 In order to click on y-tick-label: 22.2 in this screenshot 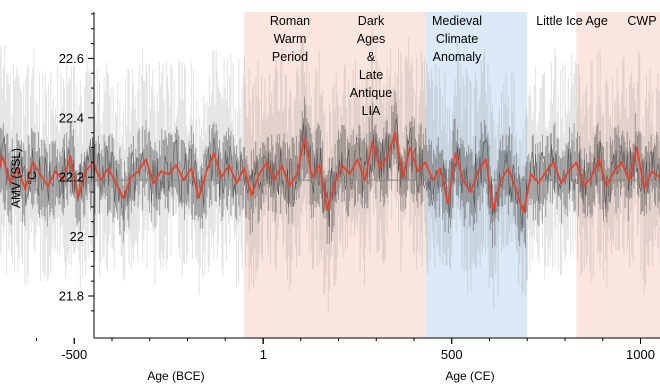, I will do `click(71, 177)`.